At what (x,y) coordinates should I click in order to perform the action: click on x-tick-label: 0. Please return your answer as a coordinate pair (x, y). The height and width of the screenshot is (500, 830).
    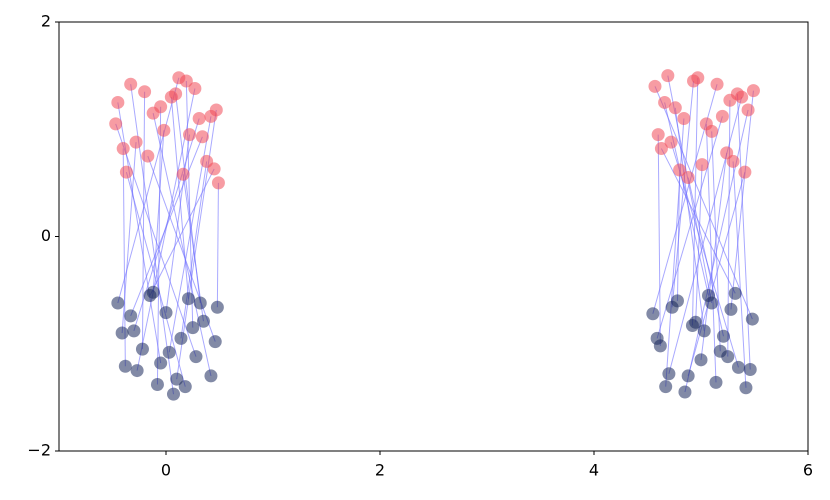
    Looking at the image, I should click on (166, 470).